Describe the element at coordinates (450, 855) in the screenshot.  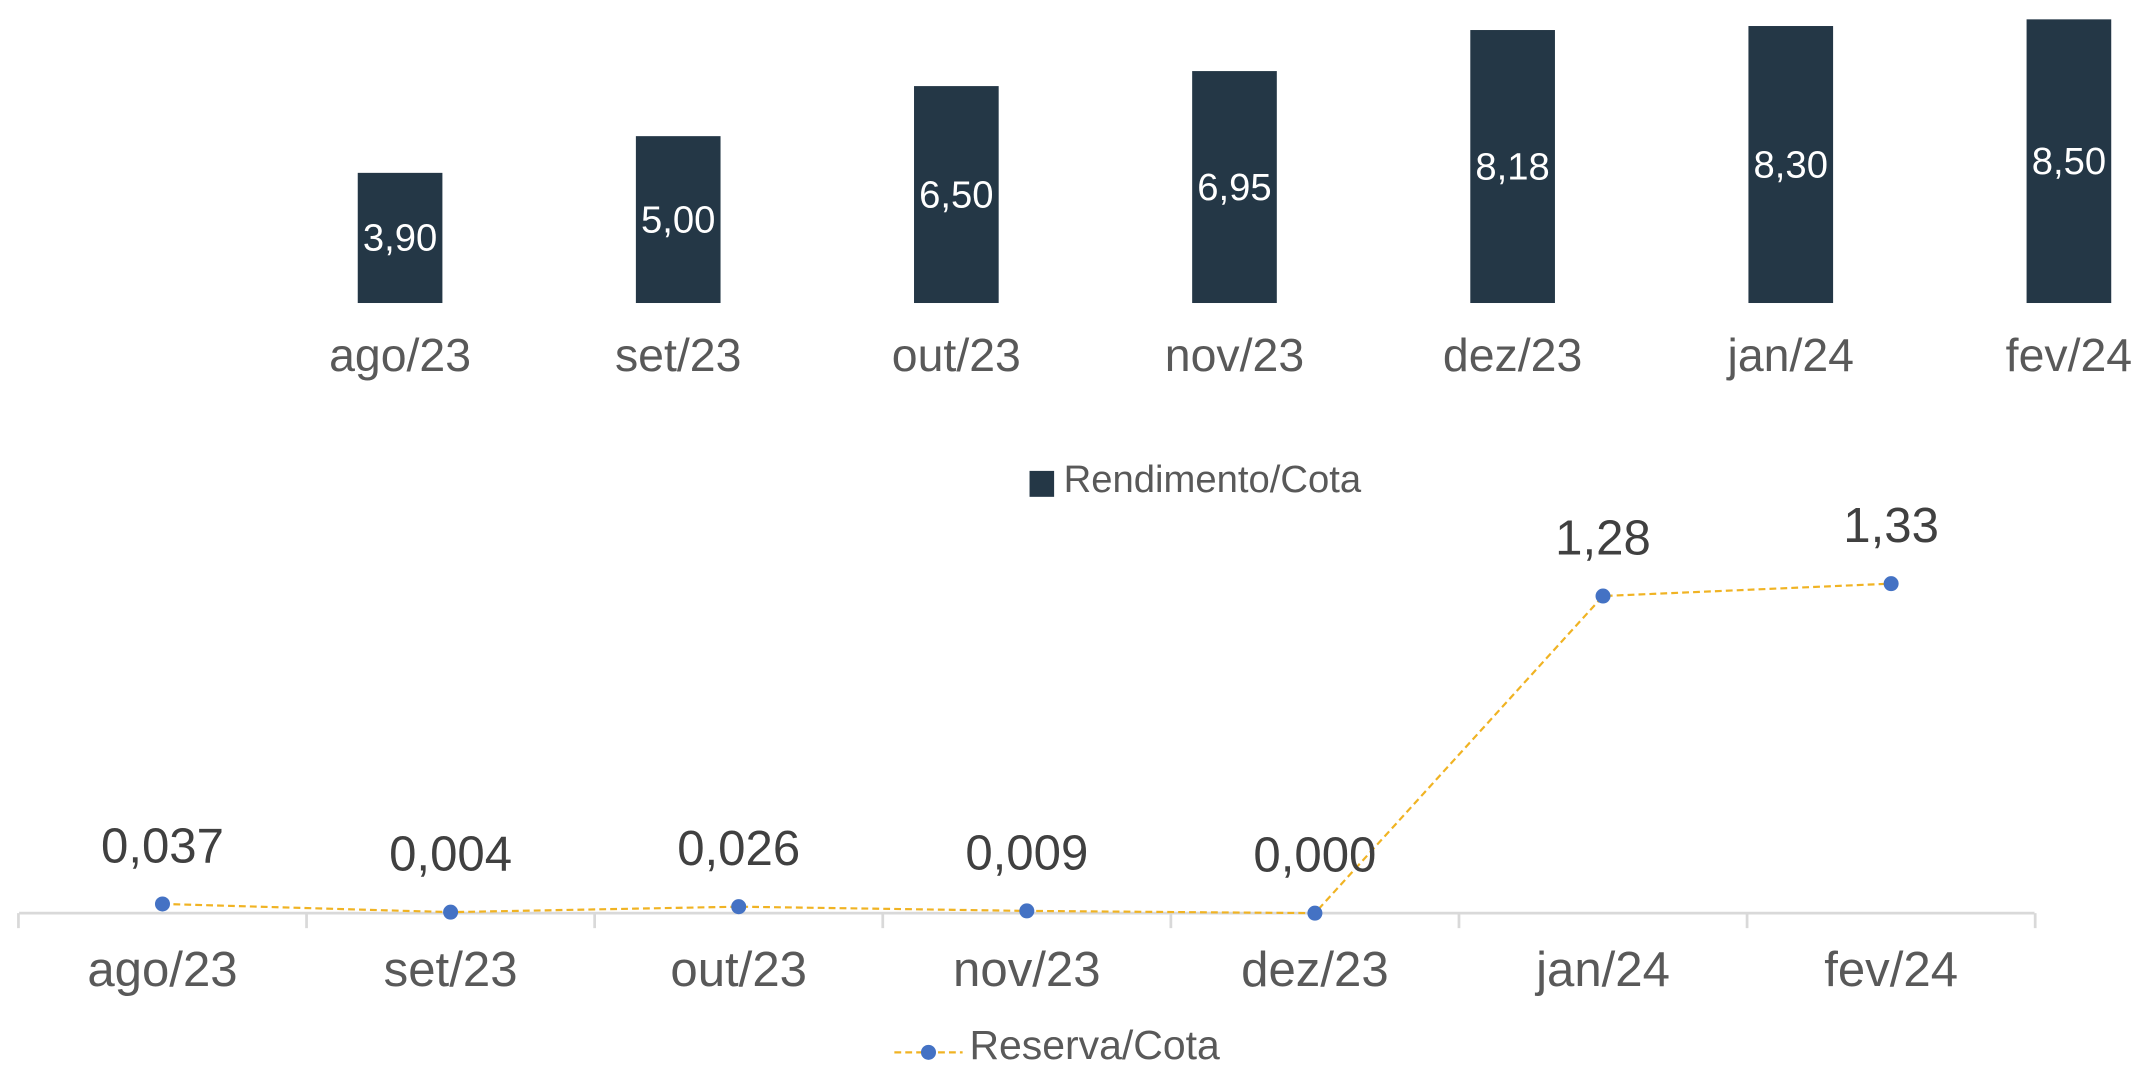
I see `data-label: 0,004` at that location.